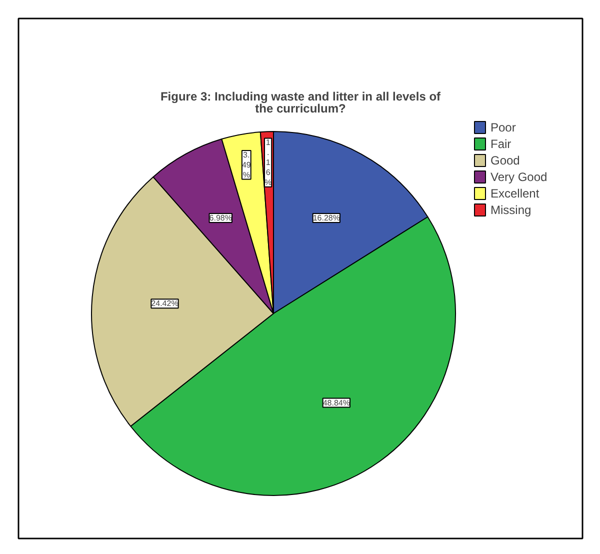 The width and height of the screenshot is (600, 554). What do you see at coordinates (164, 303) in the screenshot?
I see `data-label: 24.42%` at bounding box center [164, 303].